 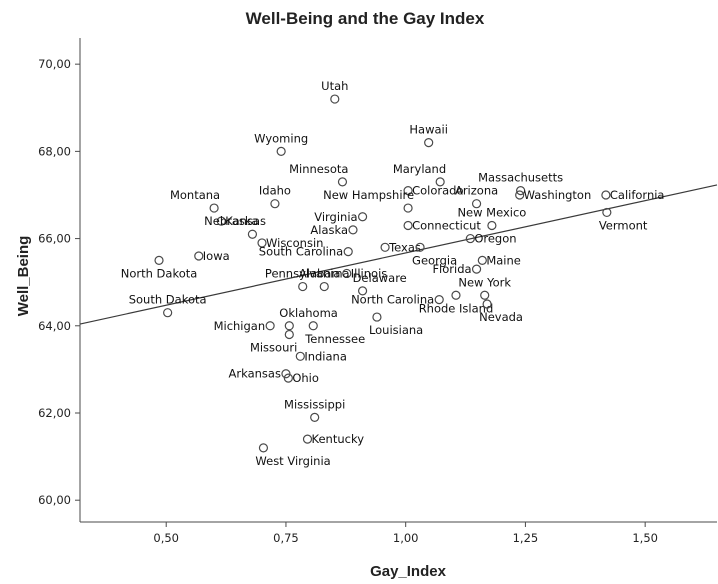 What do you see at coordinates (645, 538) in the screenshot?
I see `x-tick-label: 1,50` at bounding box center [645, 538].